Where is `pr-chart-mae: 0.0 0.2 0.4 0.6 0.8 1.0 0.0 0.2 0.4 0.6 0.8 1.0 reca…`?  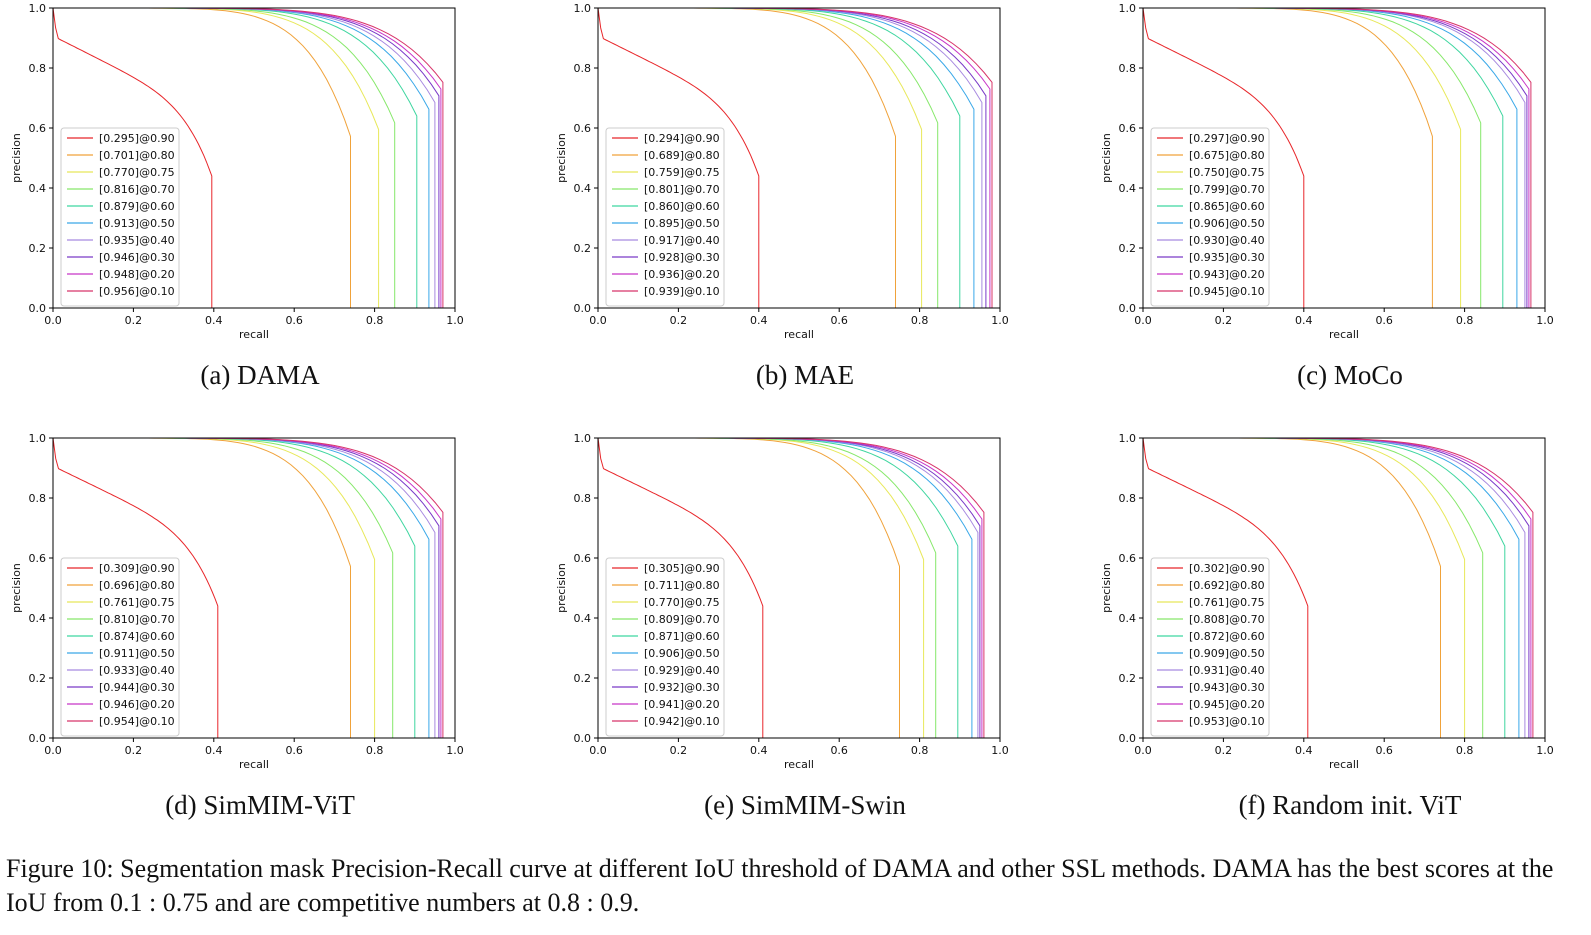
pr-chart-mae: 0.0 0.2 0.4 0.6 0.8 1.0 0.0 0.2 0.4 0.6 0.8 1.0 reca… is located at coordinates (782, 171).